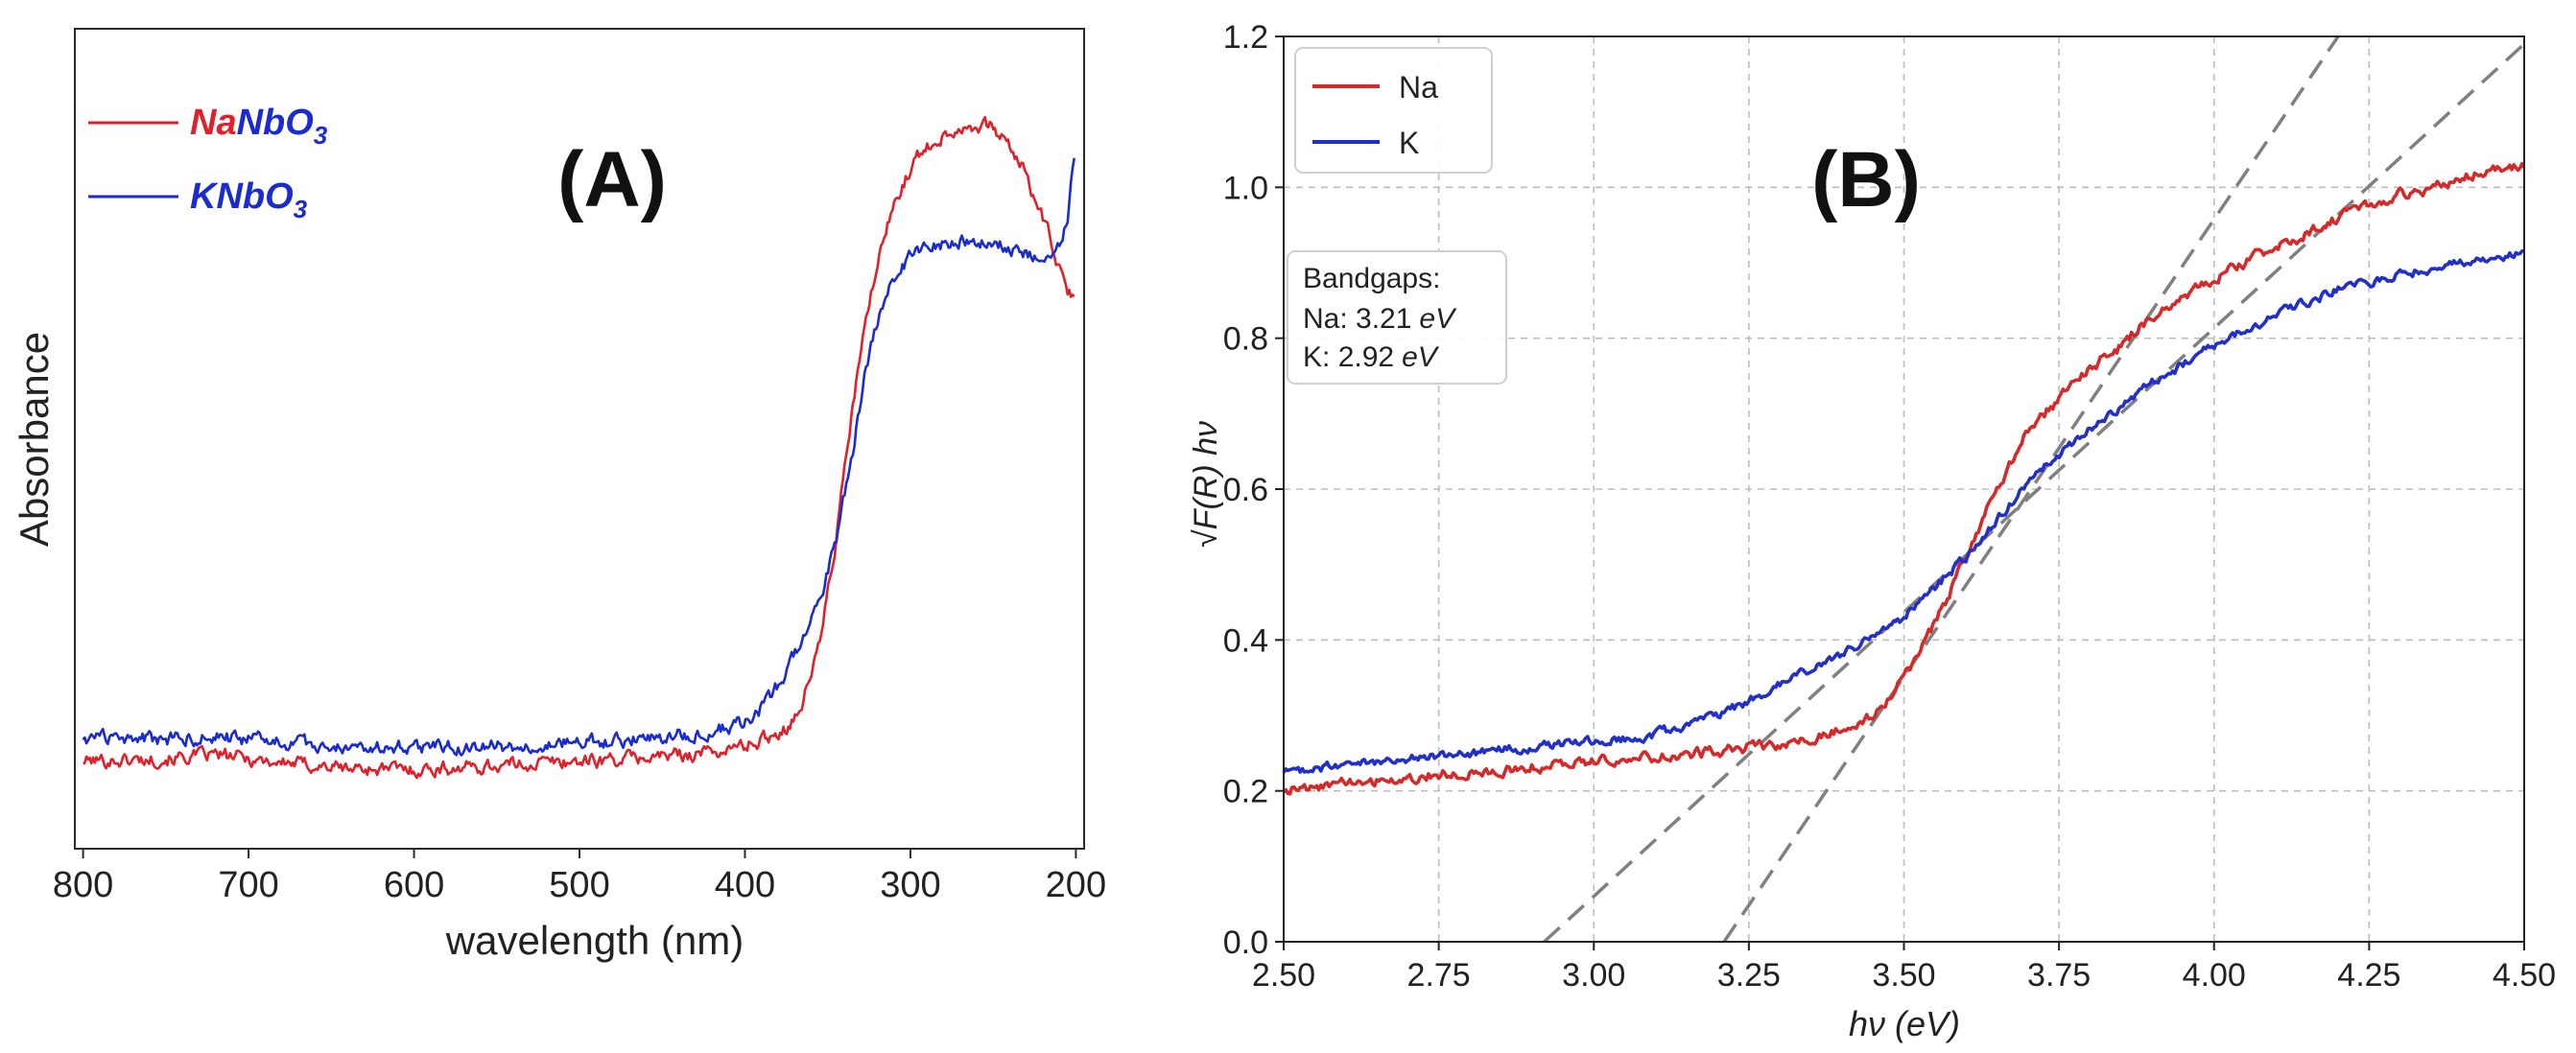 The image size is (2576, 1053). Describe the element at coordinates (1380, 319) in the screenshot. I see `bandgap-na: Na: 3.21 eV` at that location.